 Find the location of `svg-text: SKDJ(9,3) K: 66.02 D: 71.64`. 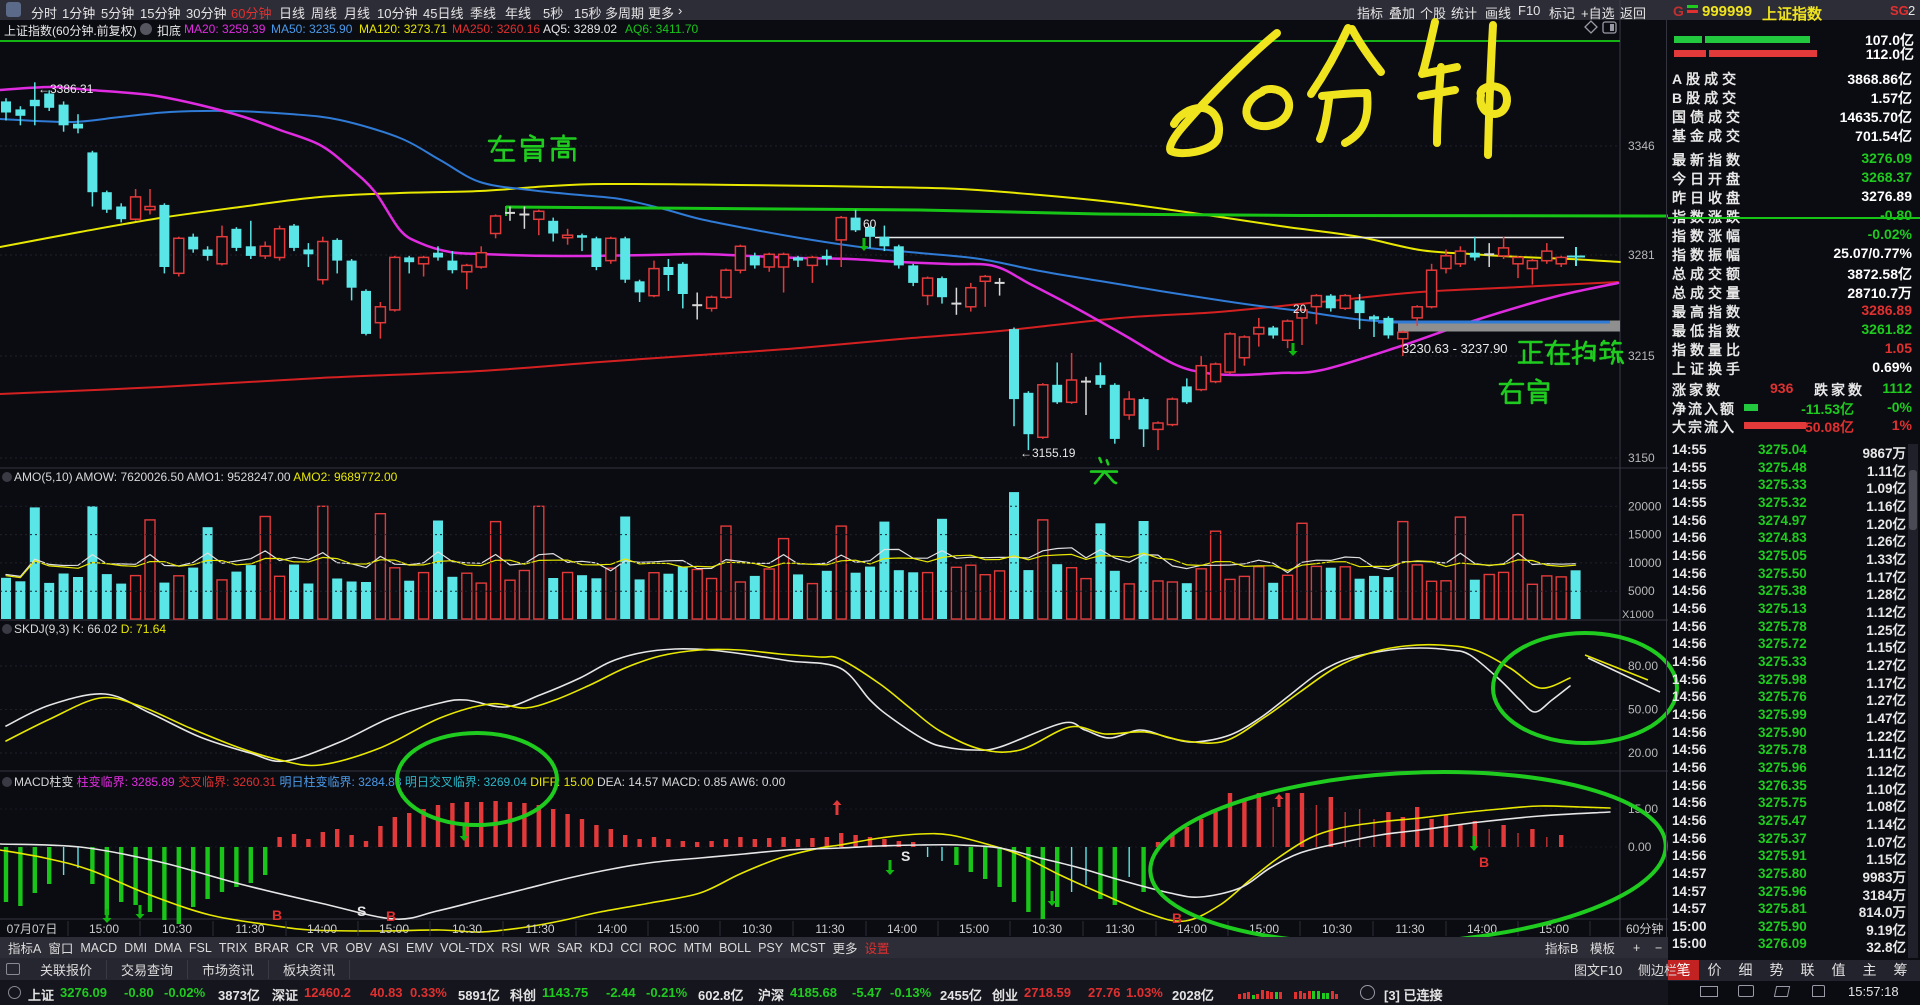

svg-text: SKDJ(9,3) K: 66.02 D: 71.64 is located at coordinates (90, 629).